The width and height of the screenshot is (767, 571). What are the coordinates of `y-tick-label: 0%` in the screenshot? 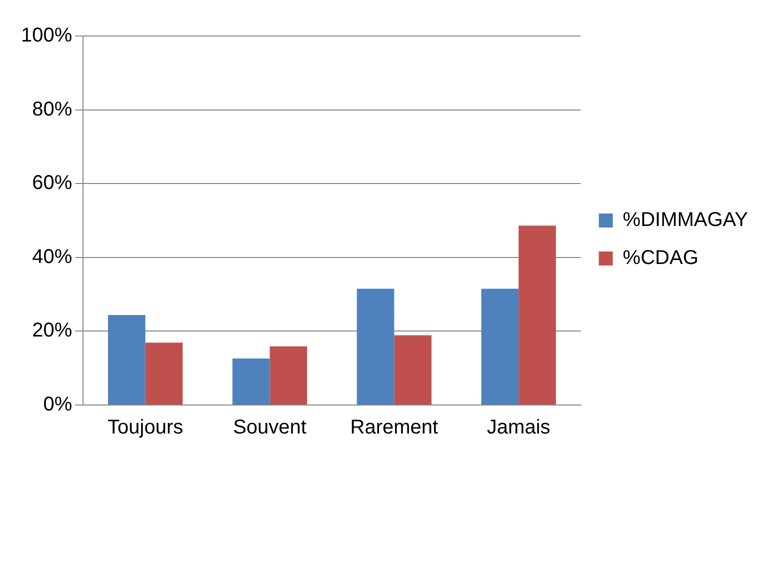 It's located at (57, 405).